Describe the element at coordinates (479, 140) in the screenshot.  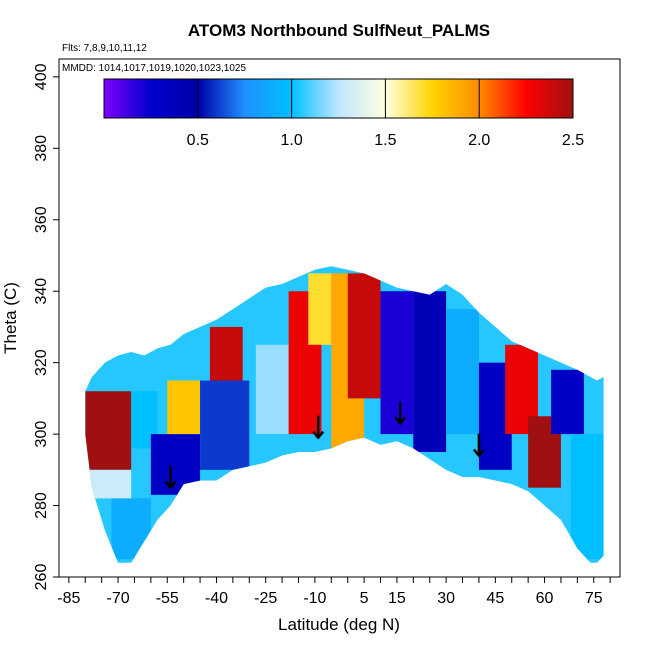
I see `colorbar-tick-label: 2.0` at that location.